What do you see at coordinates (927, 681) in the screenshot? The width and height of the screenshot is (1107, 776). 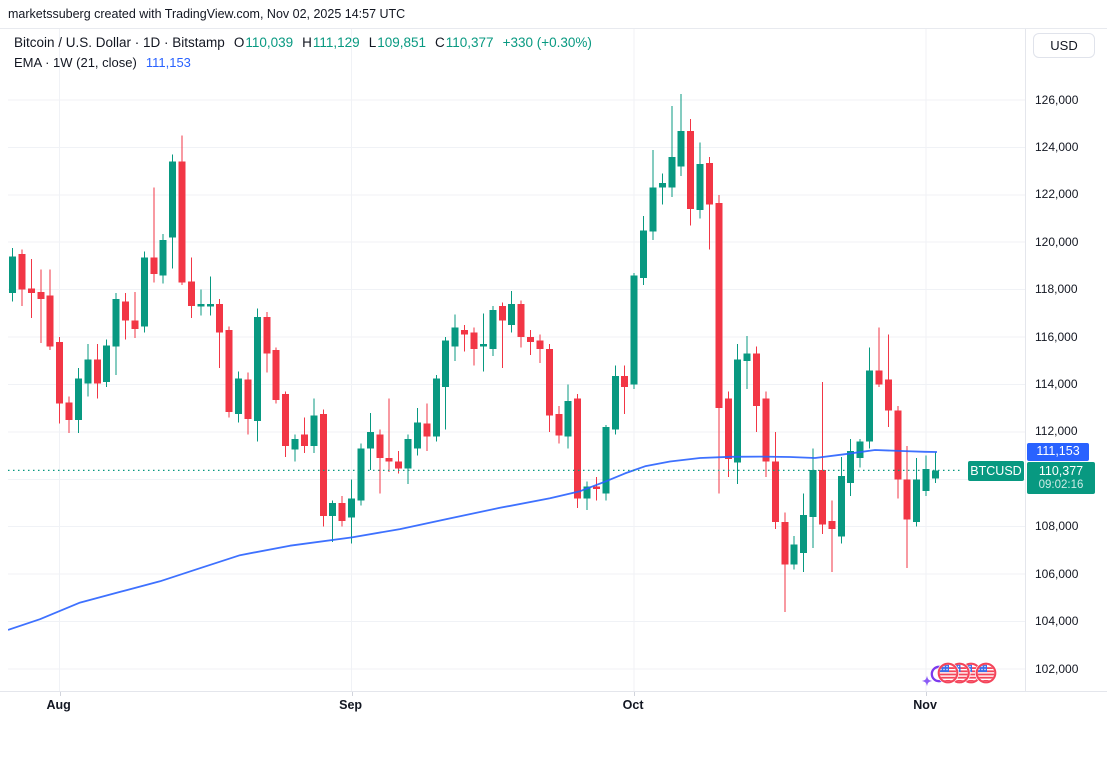 I see `sparkle-sticker-icon` at bounding box center [927, 681].